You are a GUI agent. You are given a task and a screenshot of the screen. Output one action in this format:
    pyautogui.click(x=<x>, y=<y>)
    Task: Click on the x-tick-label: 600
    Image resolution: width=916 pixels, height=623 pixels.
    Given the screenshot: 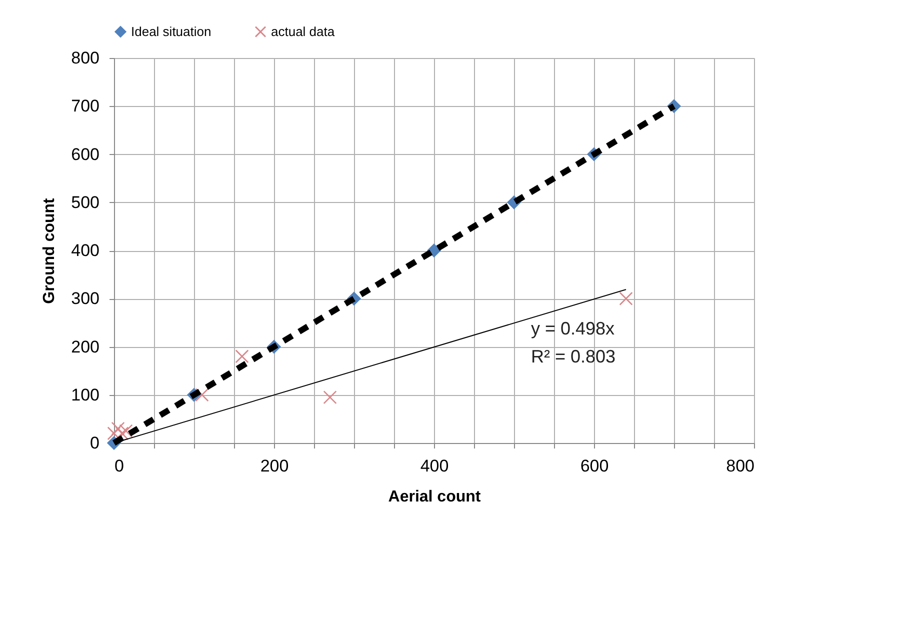 What is the action you would take?
    pyautogui.click(x=594, y=466)
    